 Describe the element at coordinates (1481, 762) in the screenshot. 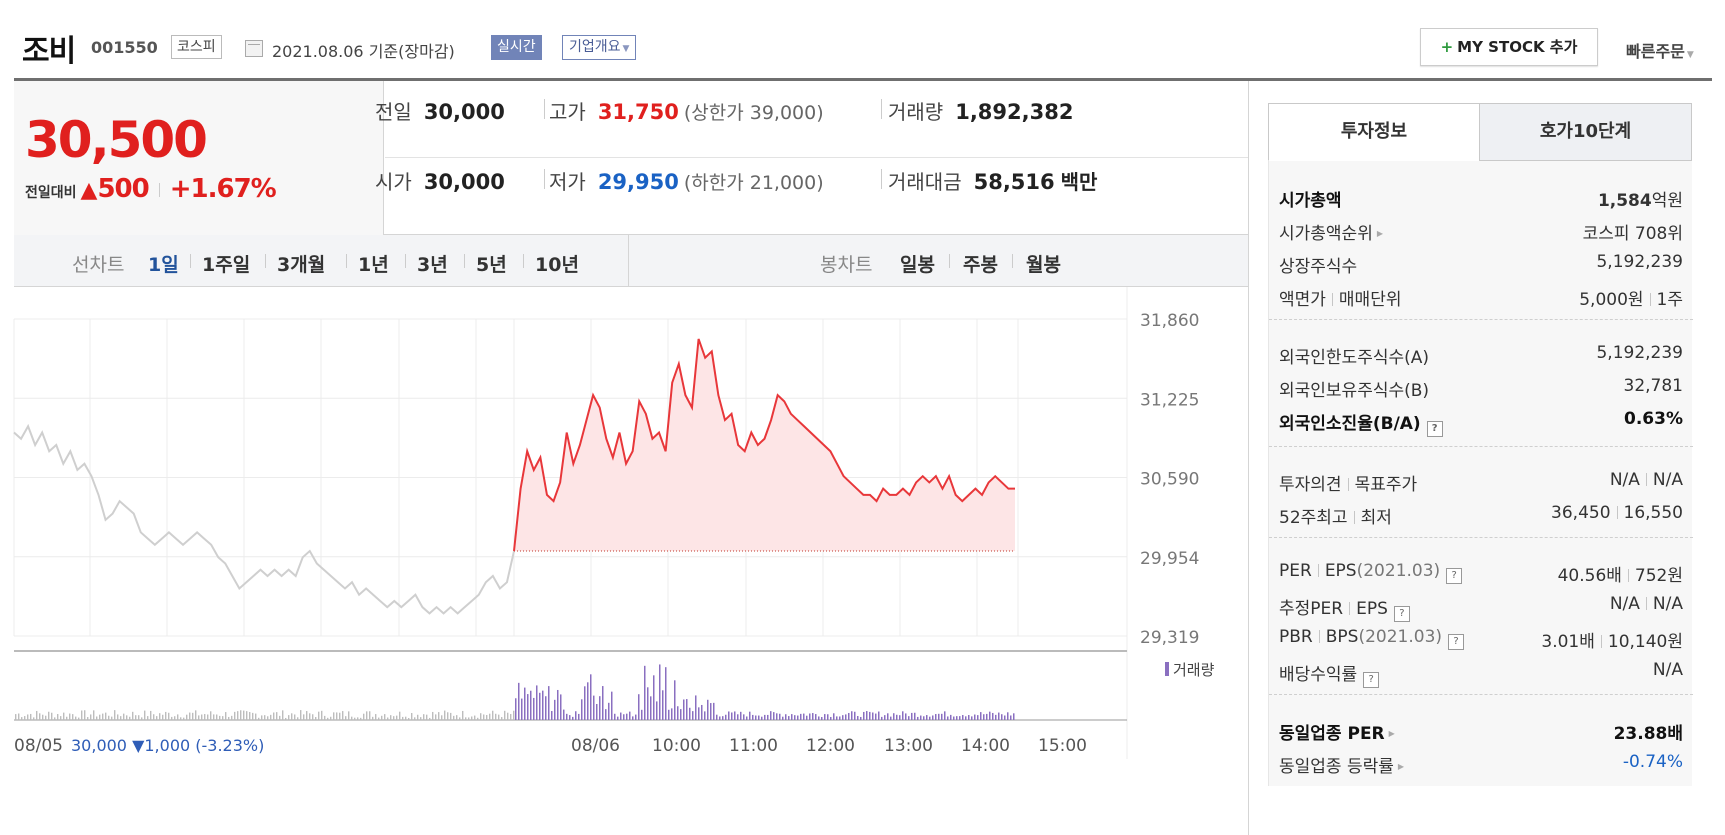

I see `sector-change-row: 동일업종 등락률 ▶ -0.74%` at that location.